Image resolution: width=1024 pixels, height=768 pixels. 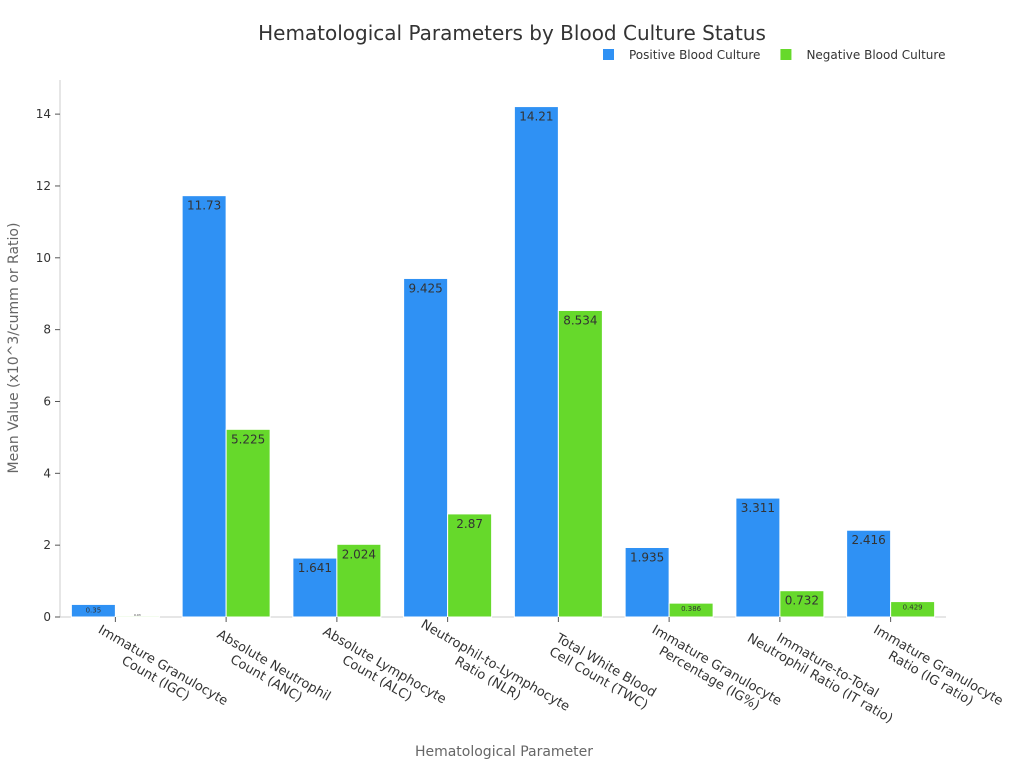 What do you see at coordinates (43, 114) in the screenshot?
I see `y-tick-label: 14` at bounding box center [43, 114].